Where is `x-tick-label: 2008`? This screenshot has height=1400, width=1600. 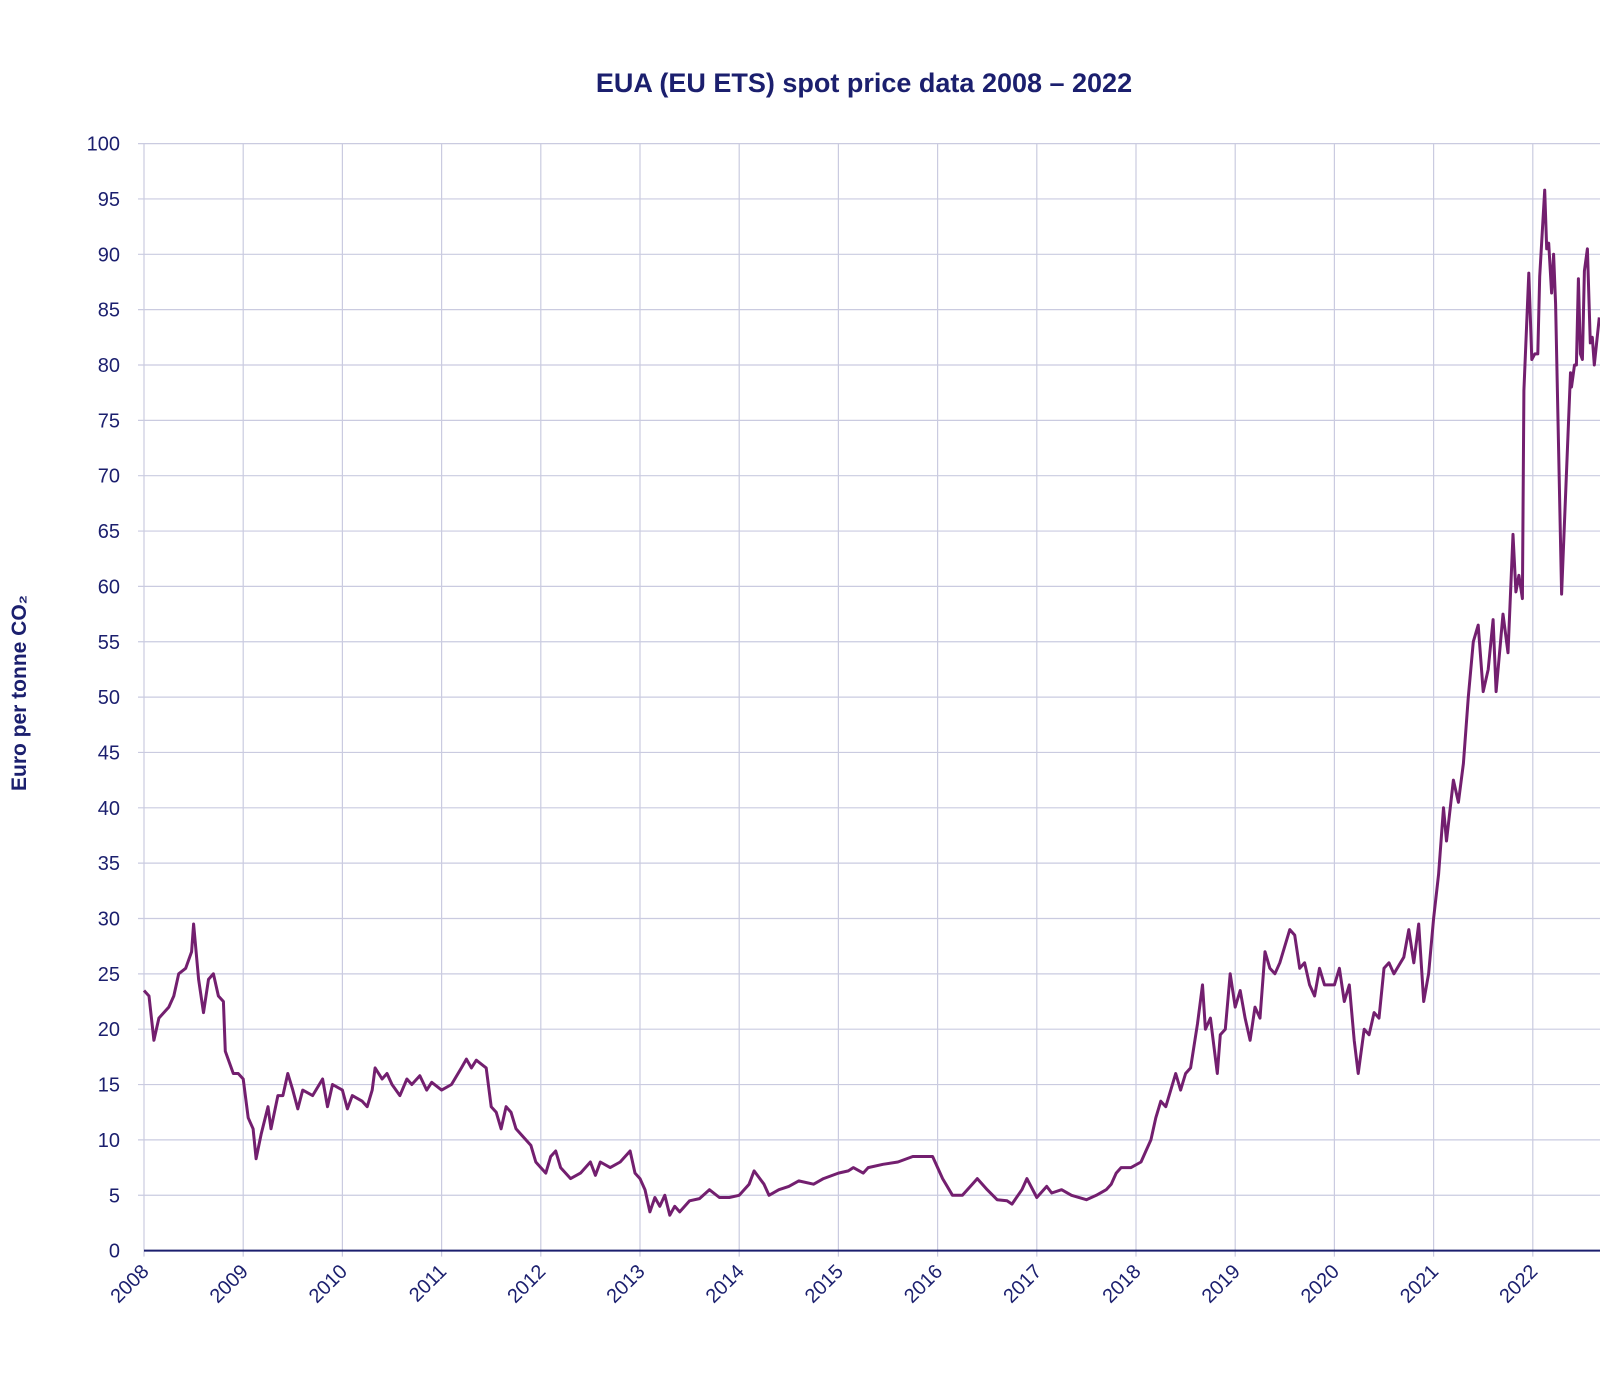
x-tick-label: 2008 is located at coordinates (130, 1284).